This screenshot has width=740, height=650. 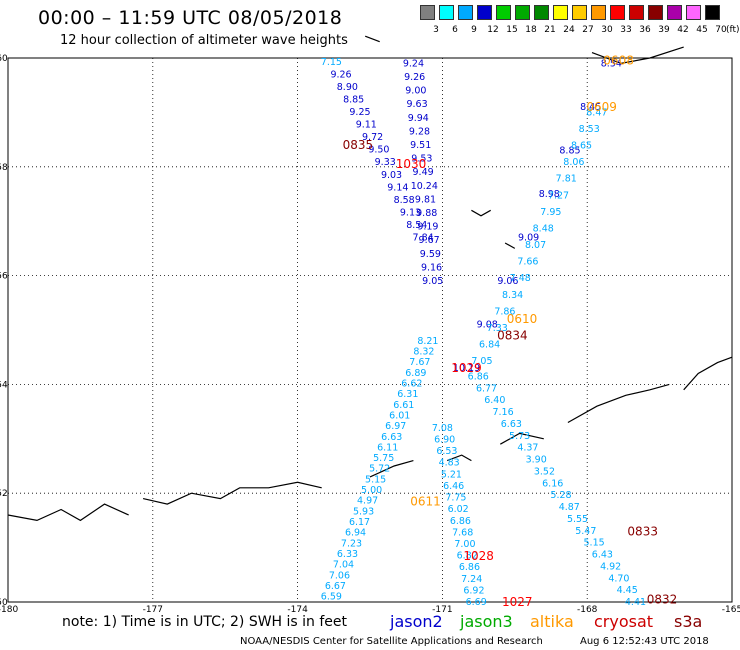 I want to click on lon-tick-label: -177, so click(x=153, y=610).